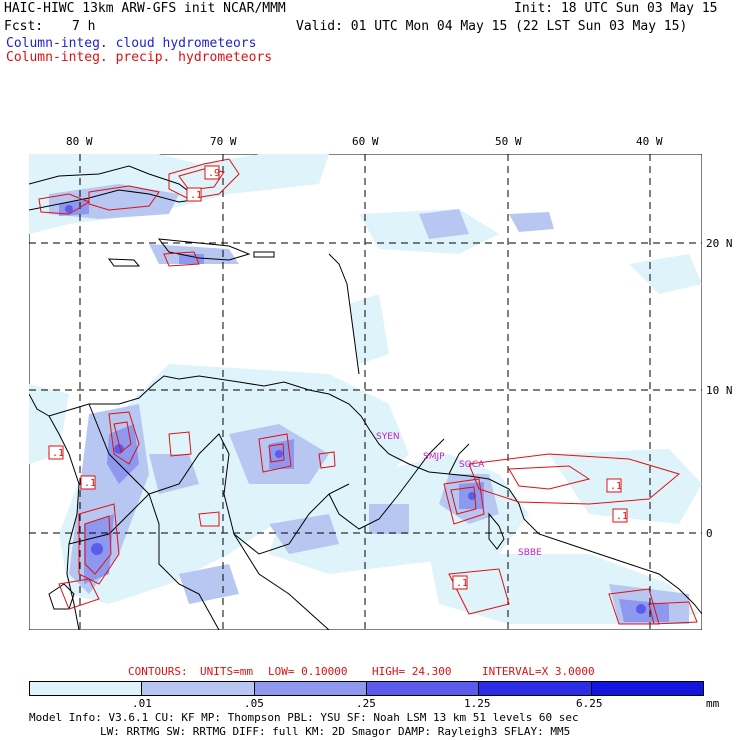 This screenshot has height=740, width=740. What do you see at coordinates (472, 465) in the screenshot?
I see `station-label-soca: SOCA` at bounding box center [472, 465].